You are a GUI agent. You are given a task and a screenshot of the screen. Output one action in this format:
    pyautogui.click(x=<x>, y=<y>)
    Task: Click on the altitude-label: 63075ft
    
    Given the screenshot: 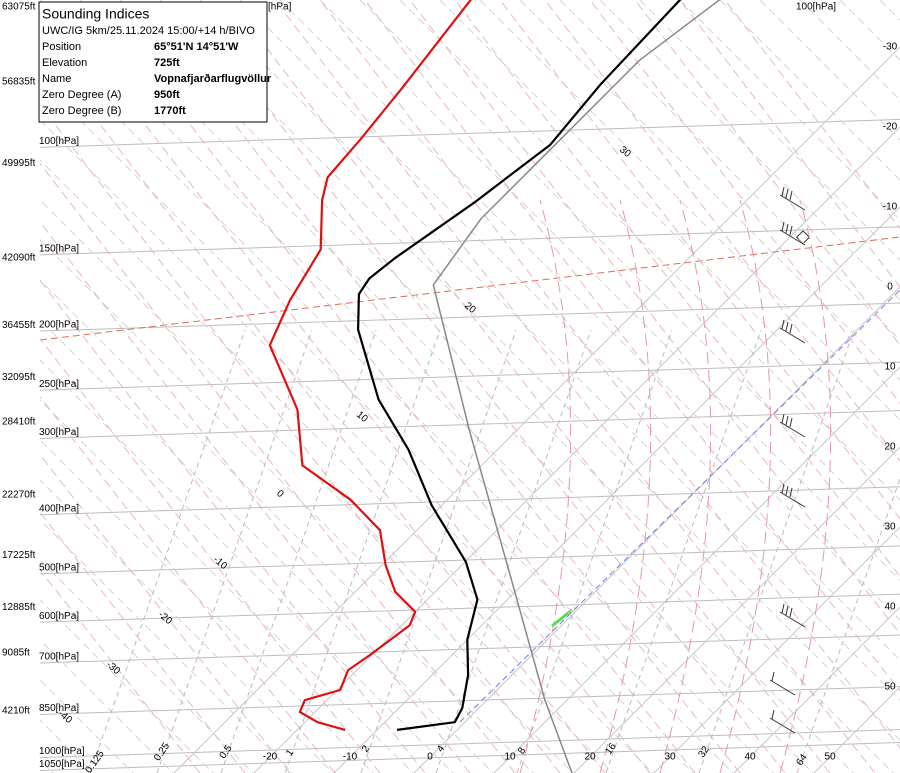 What is the action you would take?
    pyautogui.click(x=19, y=7)
    